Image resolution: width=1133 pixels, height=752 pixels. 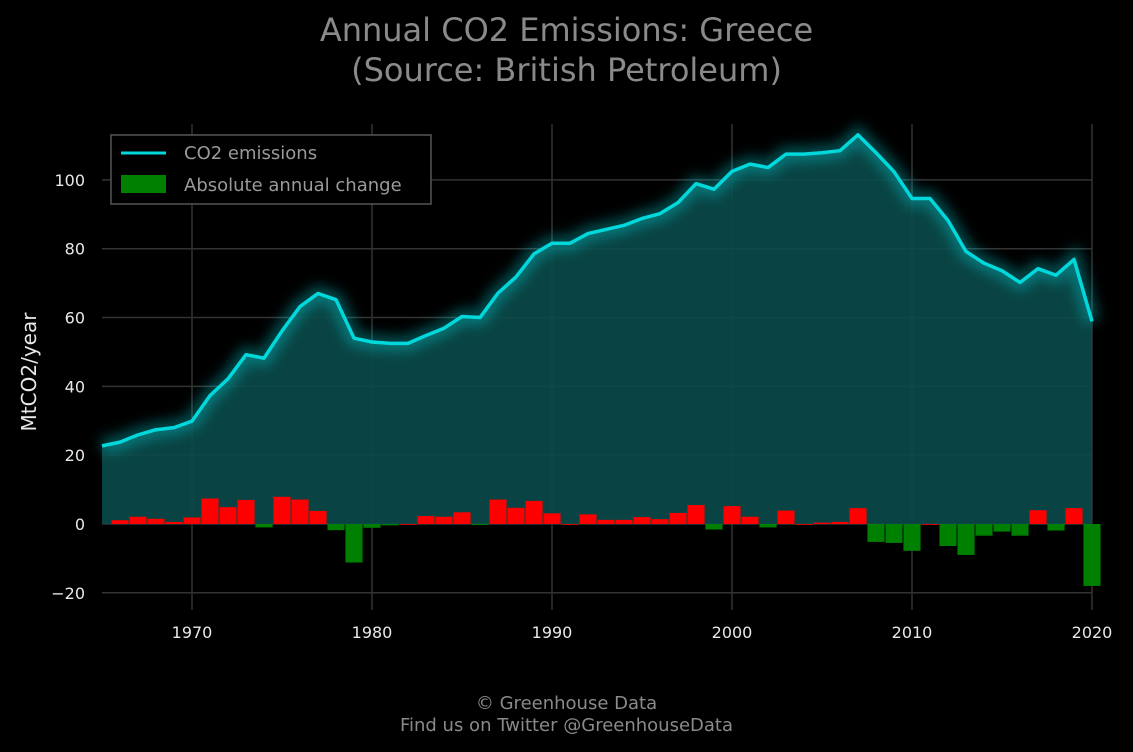 I want to click on y-tick-label: 100, so click(x=69, y=180).